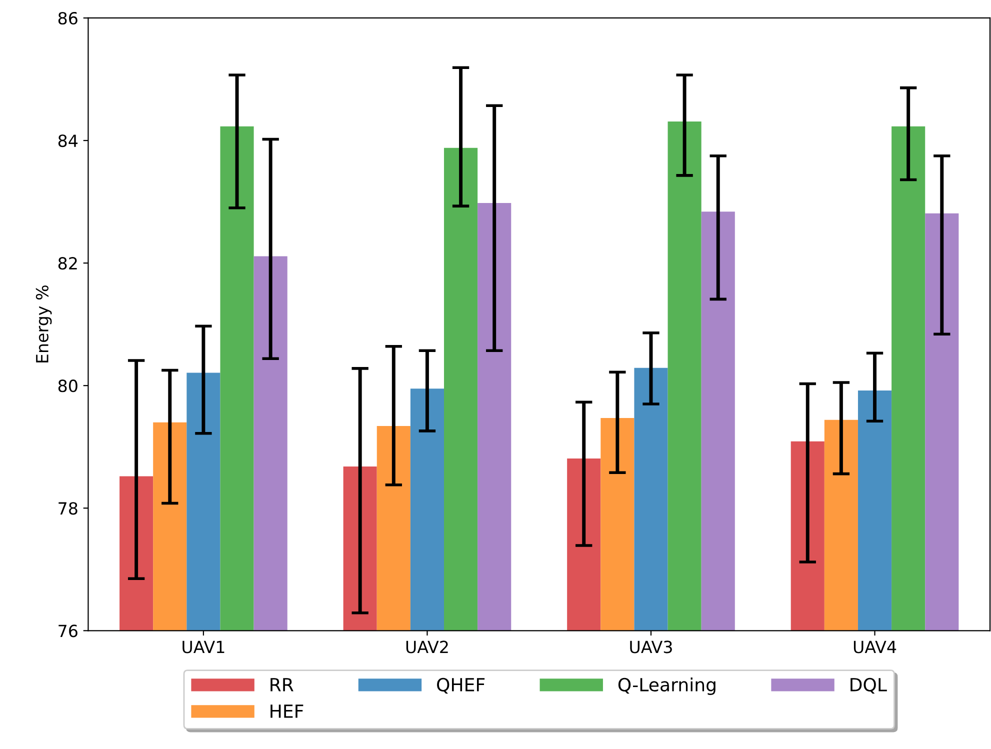 The height and width of the screenshot is (749, 991). Describe the element at coordinates (44, 323) in the screenshot. I see `y-axis-title: Energy %` at that location.